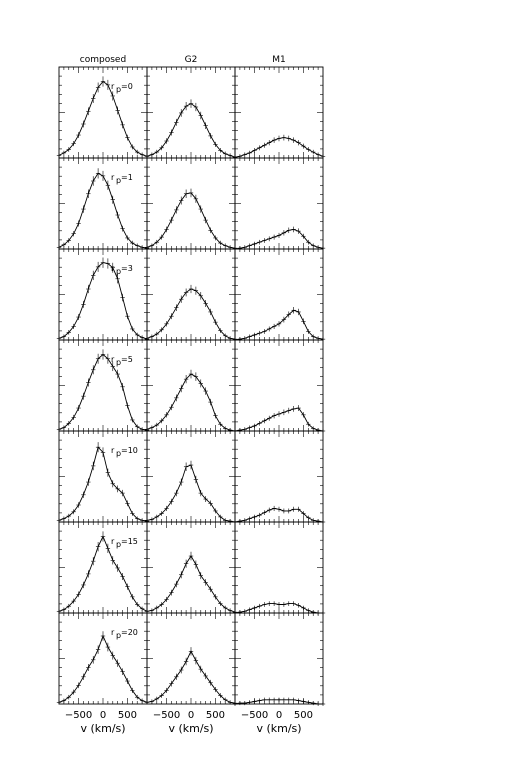 Image resolution: width=528 pixels, height=761 pixels. What do you see at coordinates (127, 268) in the screenshot?
I see `row-label-value: =3` at bounding box center [127, 268].